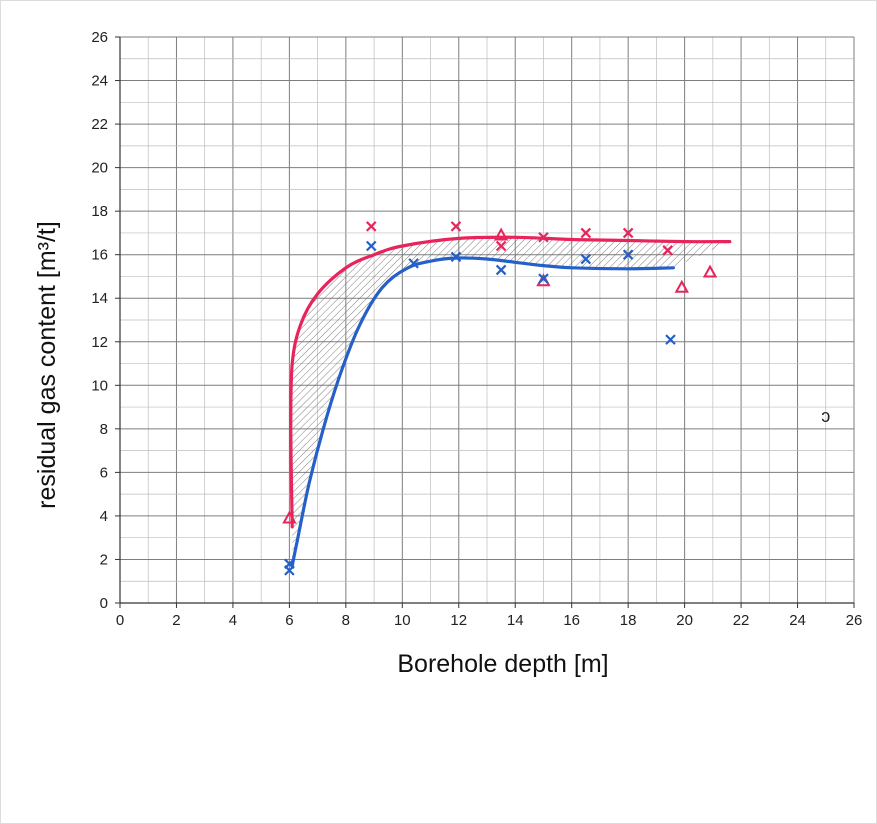 Image resolution: width=877 pixels, height=824 pixels. Describe the element at coordinates (854, 620) in the screenshot. I see `x-tick-label: 26` at that location.